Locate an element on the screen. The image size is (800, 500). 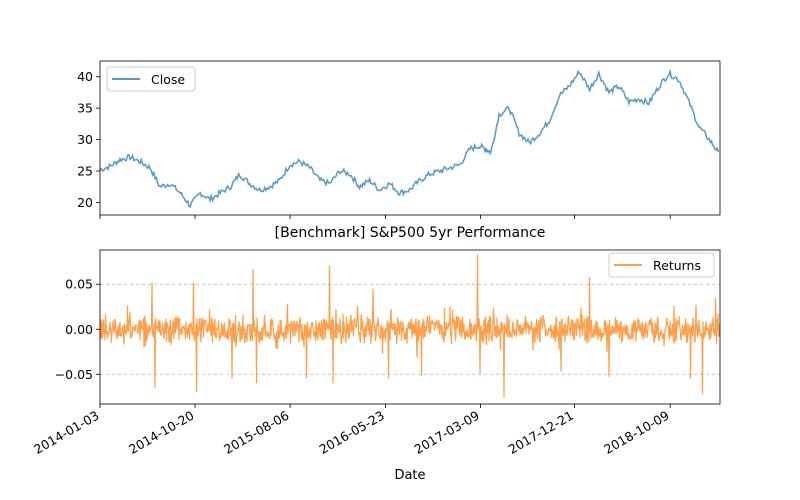
returns-ytick-label: 0.00 is located at coordinates (79, 329).